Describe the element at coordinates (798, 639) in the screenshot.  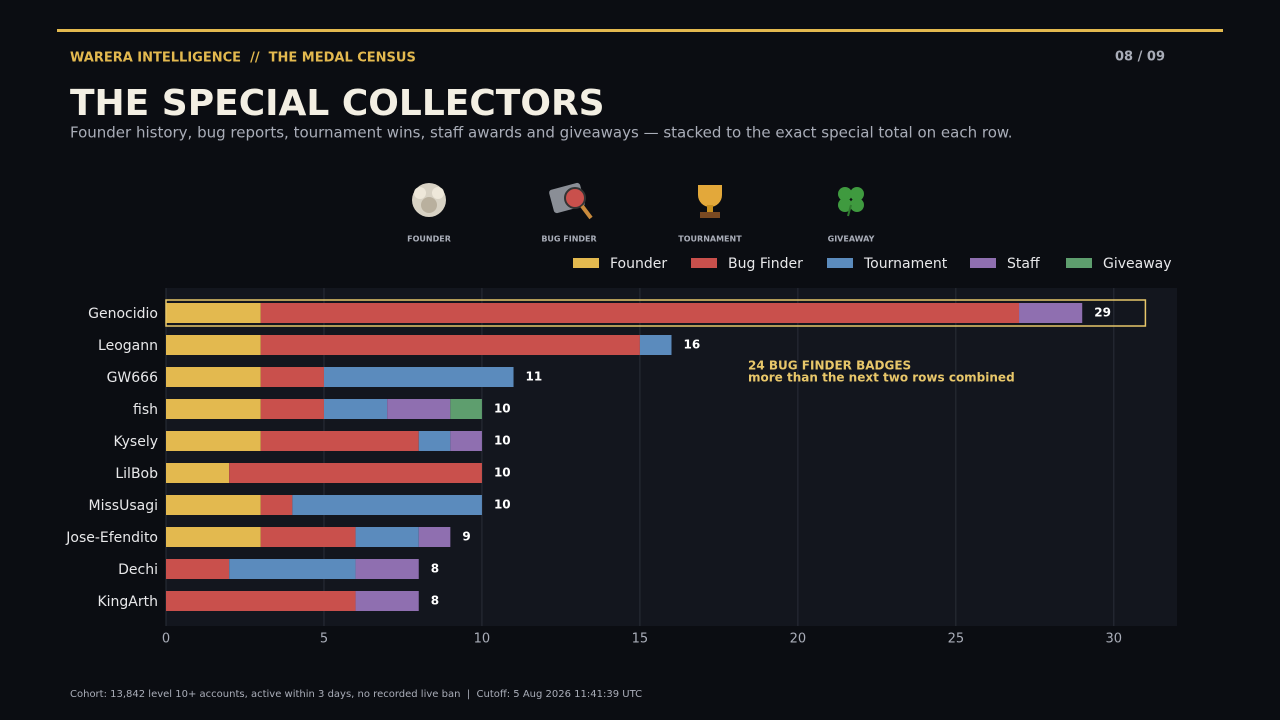
I see `x-tick-label: 20` at that location.